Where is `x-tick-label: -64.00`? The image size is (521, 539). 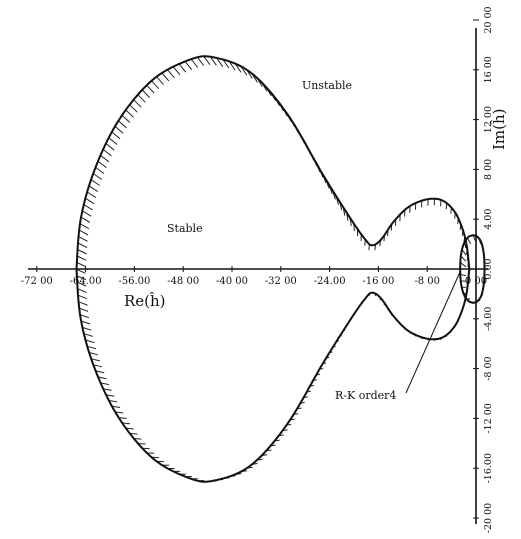 x-tick-label: -64.00 is located at coordinates (86, 281).